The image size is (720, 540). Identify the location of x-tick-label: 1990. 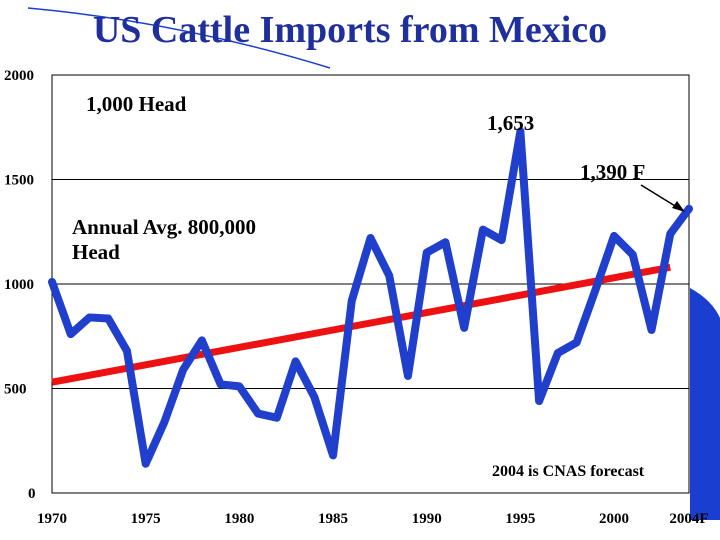
(427, 519).